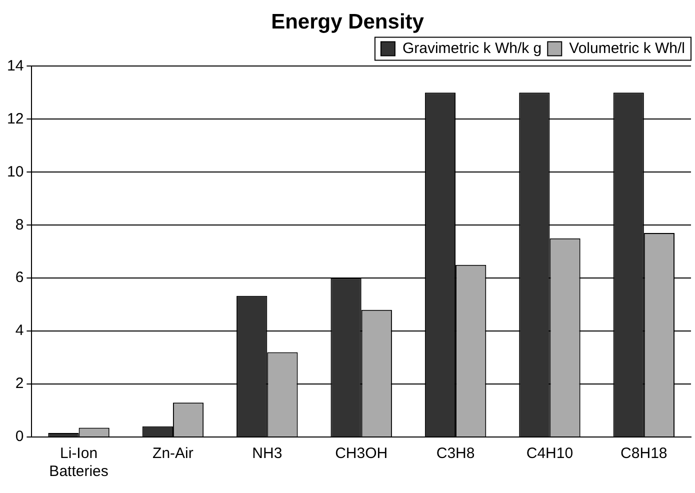  I want to click on x-tick-label: C4H10, so click(550, 453).